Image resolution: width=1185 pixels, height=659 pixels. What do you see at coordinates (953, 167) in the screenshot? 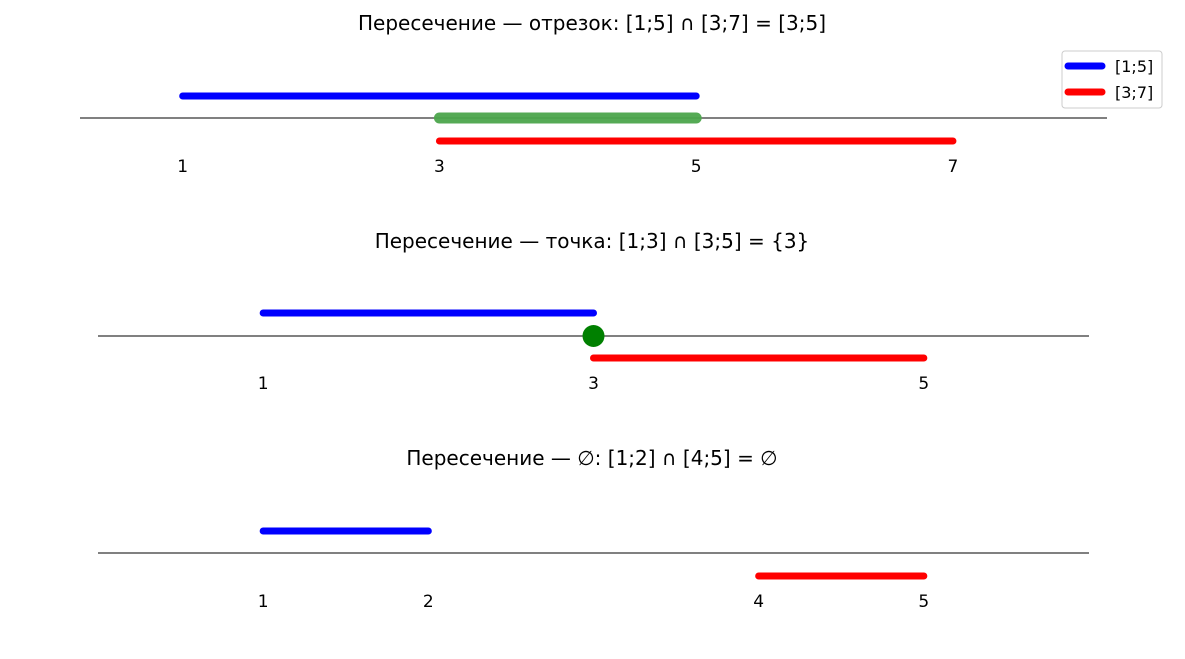
I see `tick-label: 7` at bounding box center [953, 167].